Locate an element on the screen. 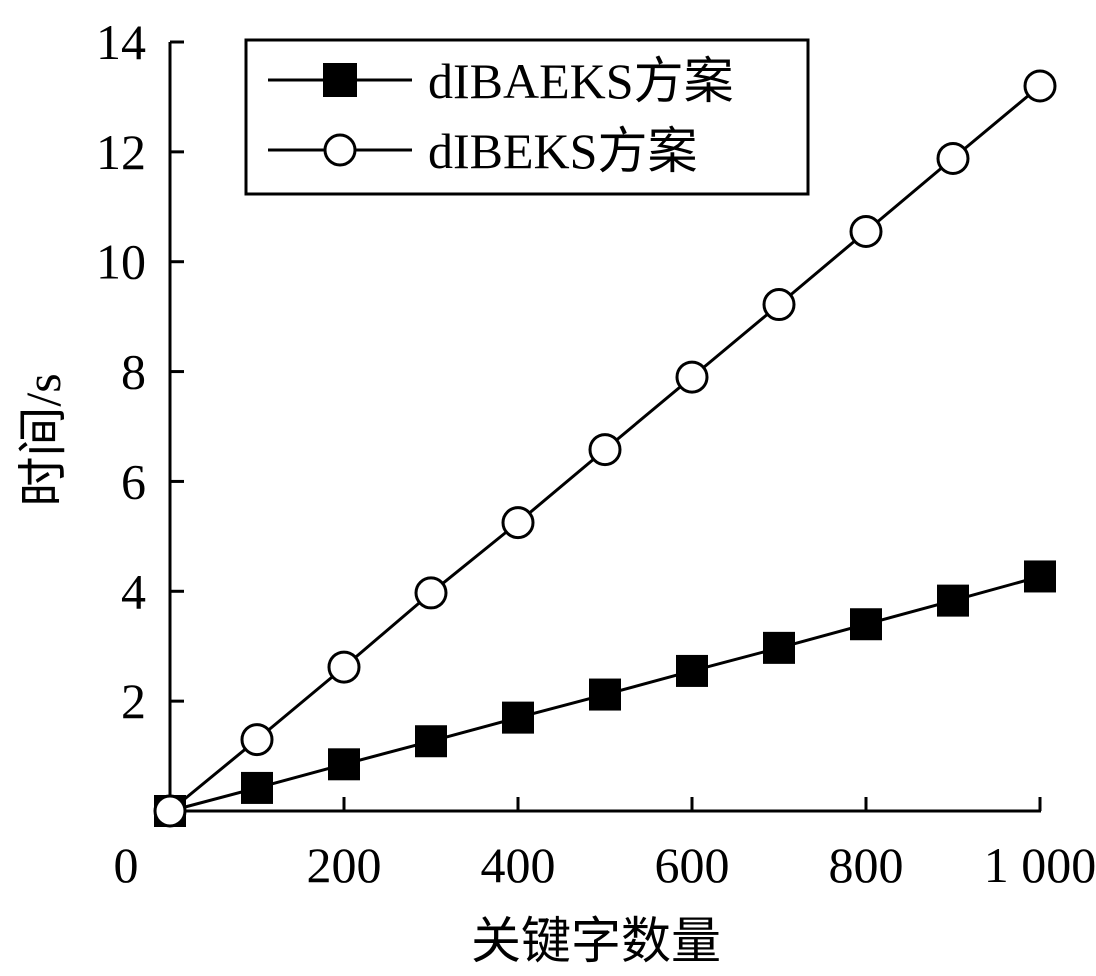  x-tick-label: 1 000 is located at coordinates (1040, 865).